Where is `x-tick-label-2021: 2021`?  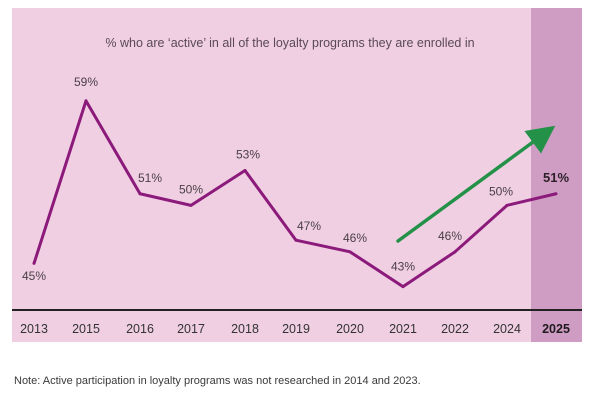 x-tick-label-2021: 2021 is located at coordinates (403, 329).